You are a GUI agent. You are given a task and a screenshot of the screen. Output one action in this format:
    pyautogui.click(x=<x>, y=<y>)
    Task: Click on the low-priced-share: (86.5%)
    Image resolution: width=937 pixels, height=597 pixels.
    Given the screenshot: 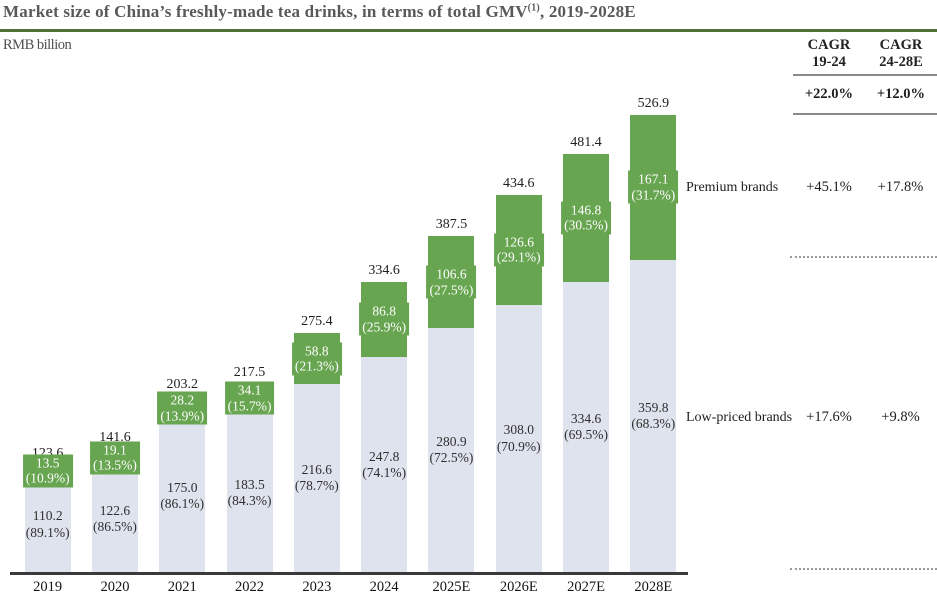 What is the action you would take?
    pyautogui.click(x=115, y=527)
    